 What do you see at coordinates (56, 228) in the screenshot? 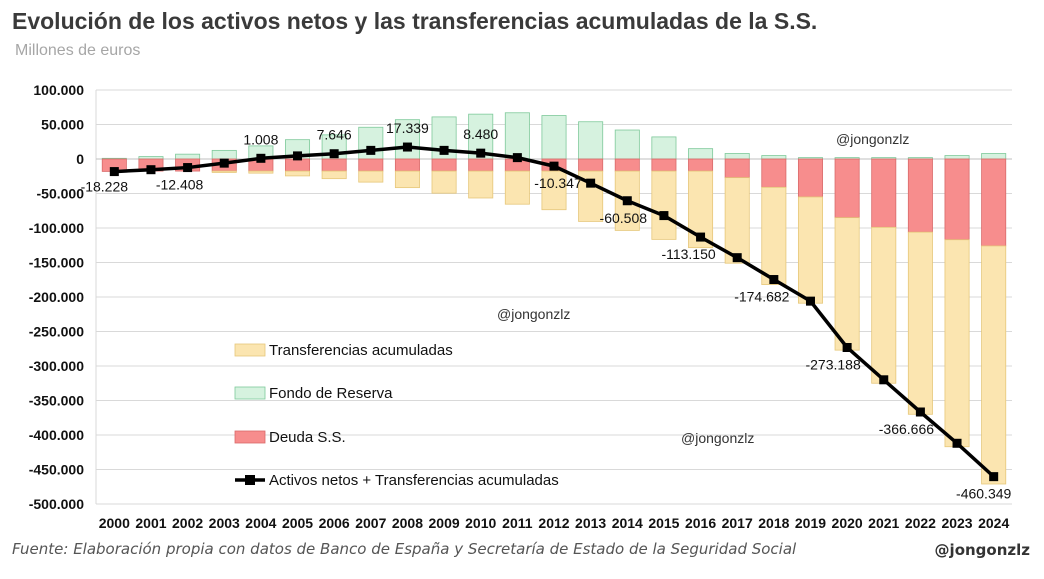
I see `y-tick-label: -100.000` at bounding box center [56, 228].